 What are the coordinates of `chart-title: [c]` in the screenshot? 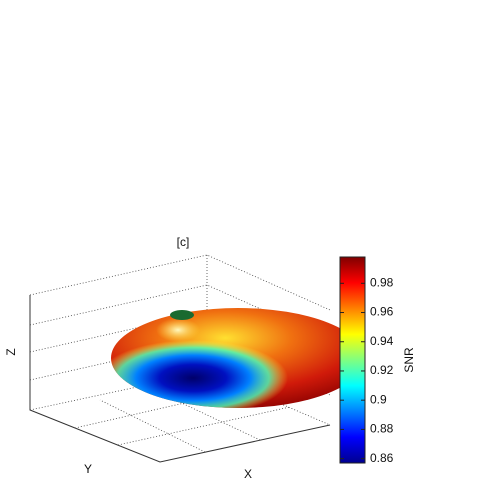 It's located at (183, 242).